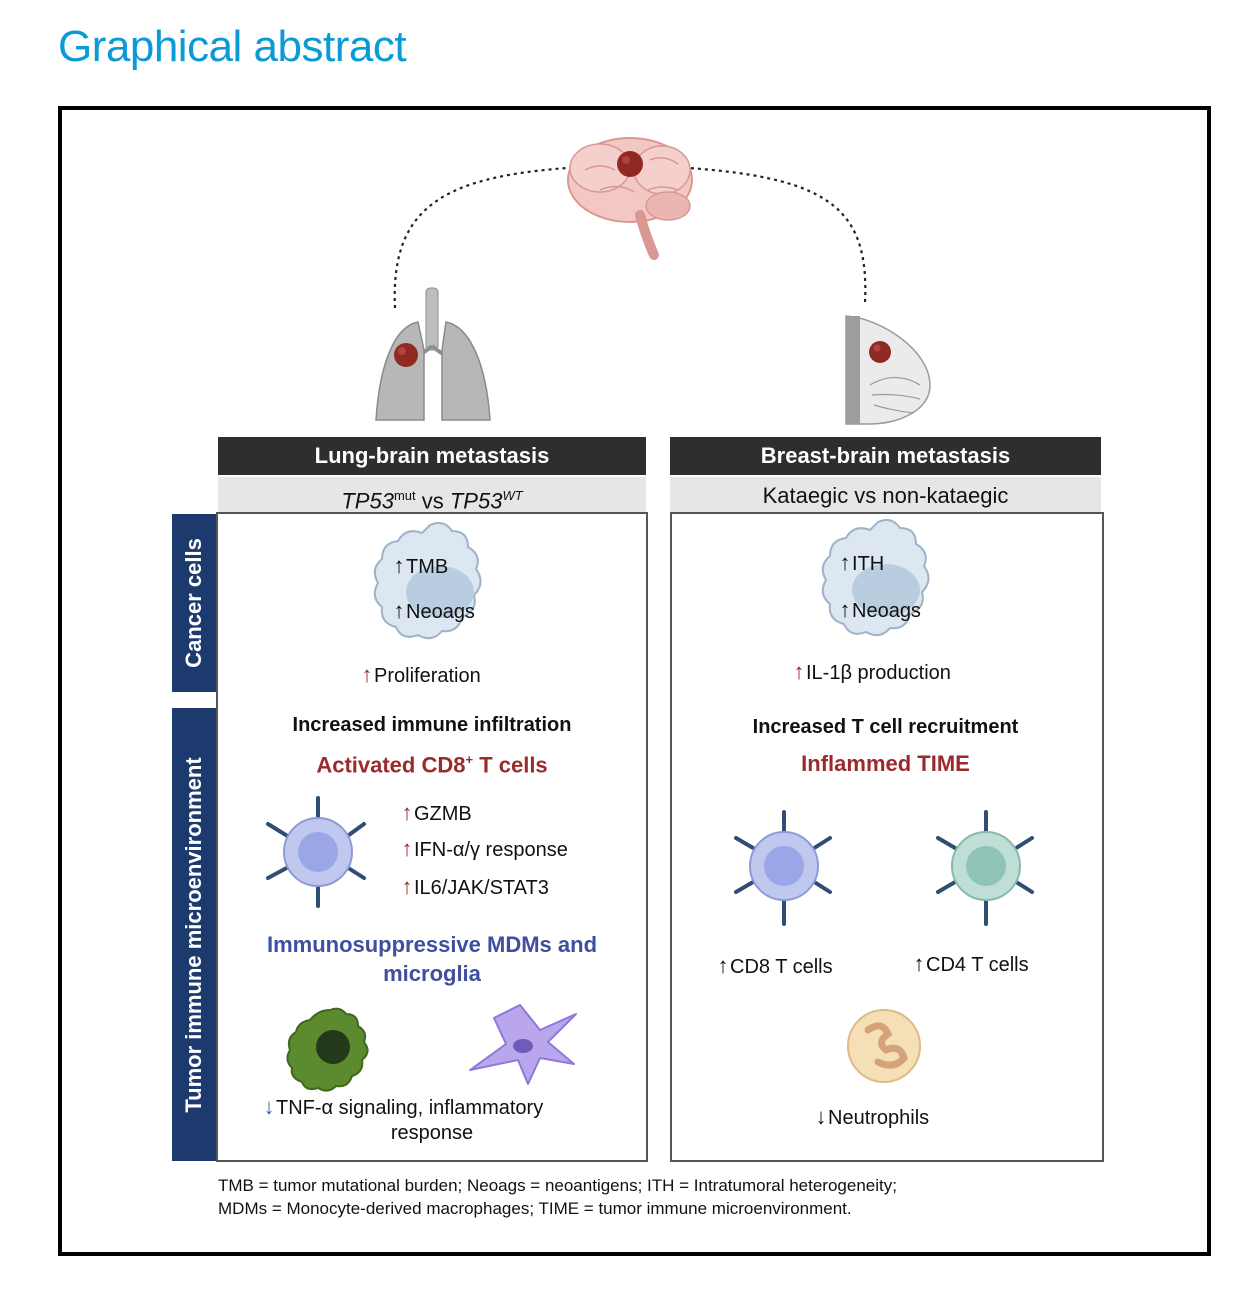  Describe the element at coordinates (194, 603) in the screenshot. I see `side-label-cancer-cells: Cancer cells` at that location.